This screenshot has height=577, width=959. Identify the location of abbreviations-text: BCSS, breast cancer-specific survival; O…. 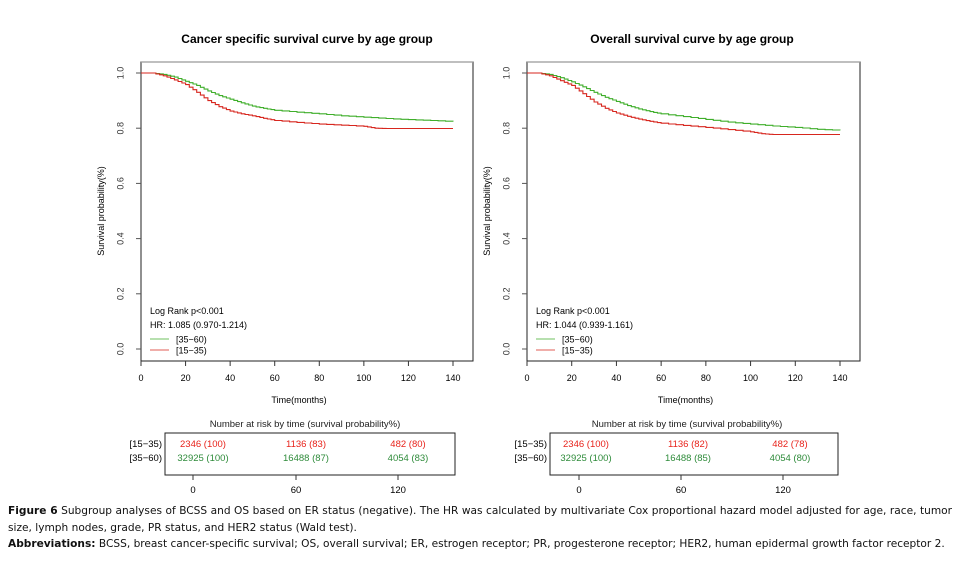
(521, 544).